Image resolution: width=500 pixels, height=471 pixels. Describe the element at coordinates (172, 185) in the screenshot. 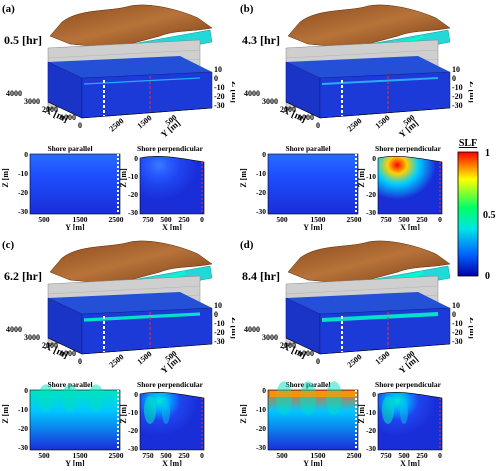

I see `shore-perpendicular-field` at that location.